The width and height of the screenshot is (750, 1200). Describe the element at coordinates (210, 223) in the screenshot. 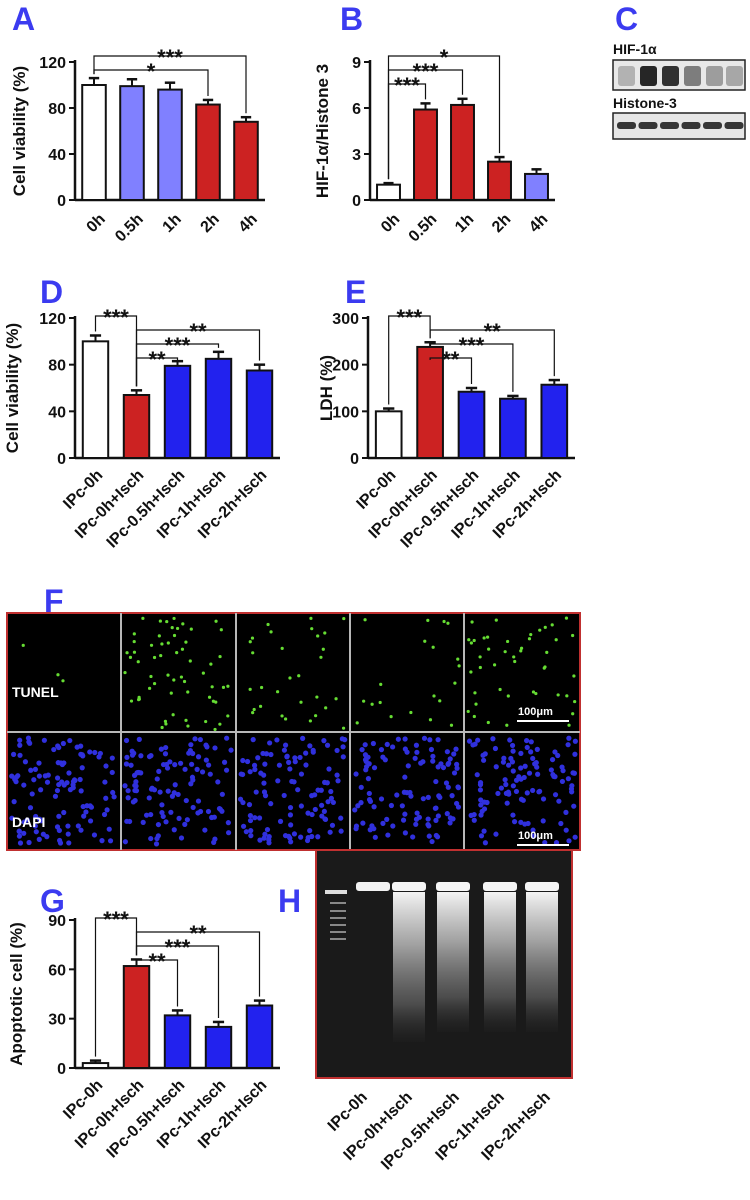

I see `category-label: 2h` at that location.